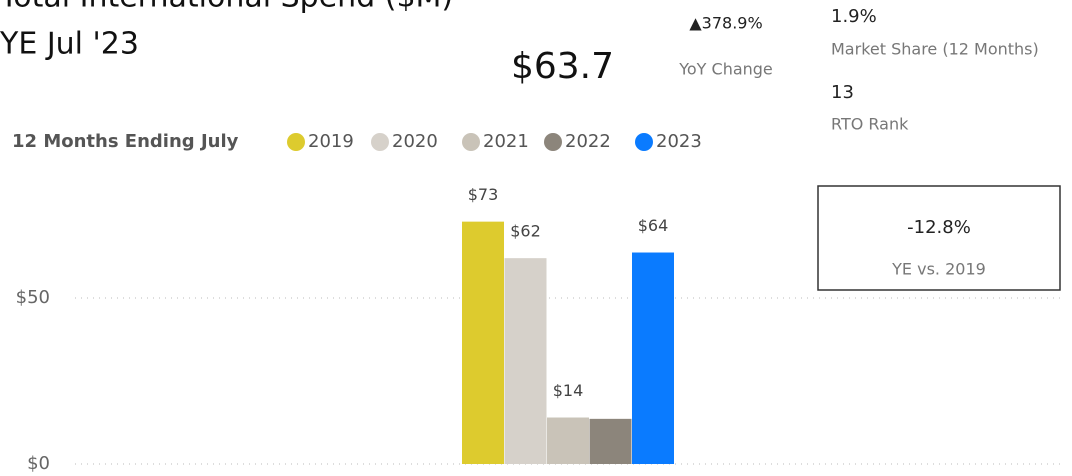  Describe the element at coordinates (842, 92) in the screenshot. I see `kpi-rank: 13` at that location.